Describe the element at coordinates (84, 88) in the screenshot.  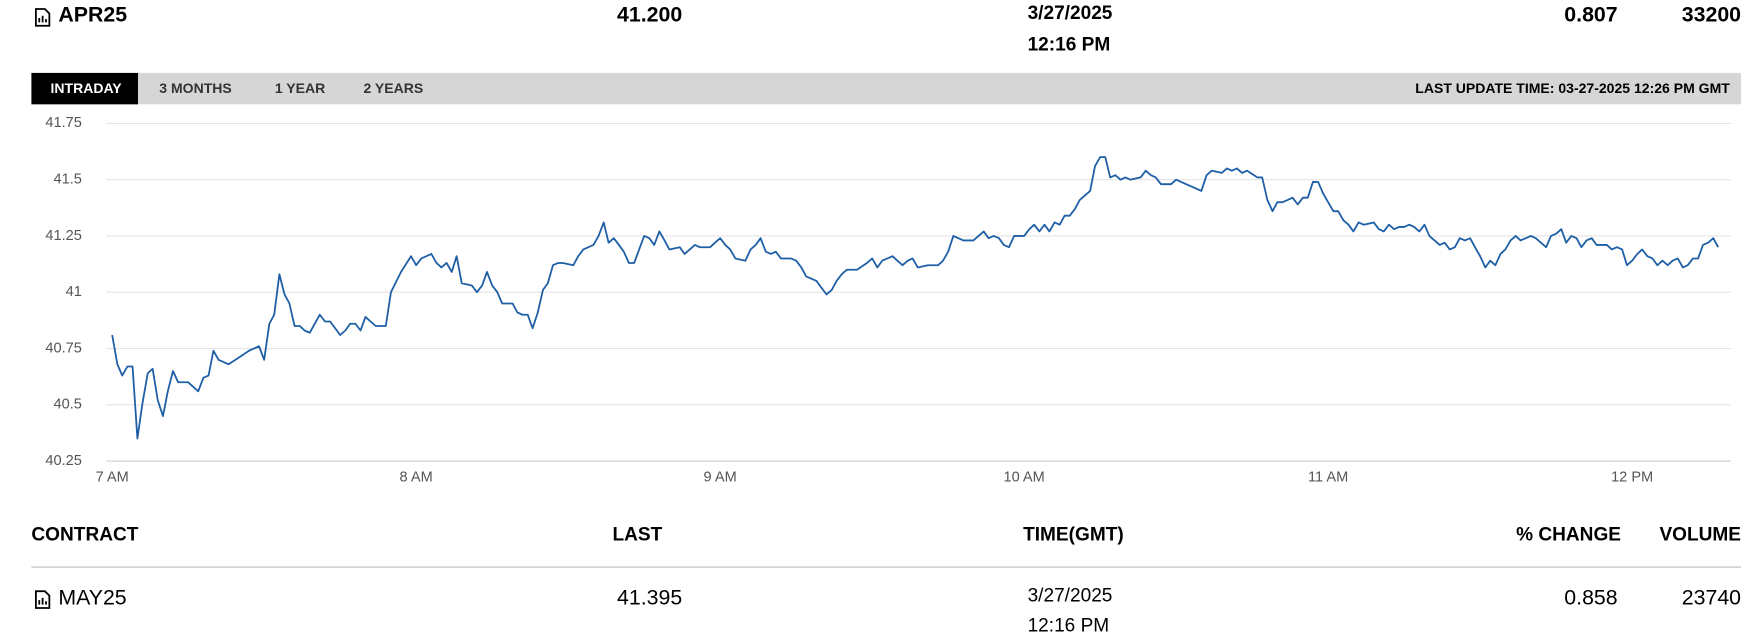
I see `tab: INTRADAY` at that location.